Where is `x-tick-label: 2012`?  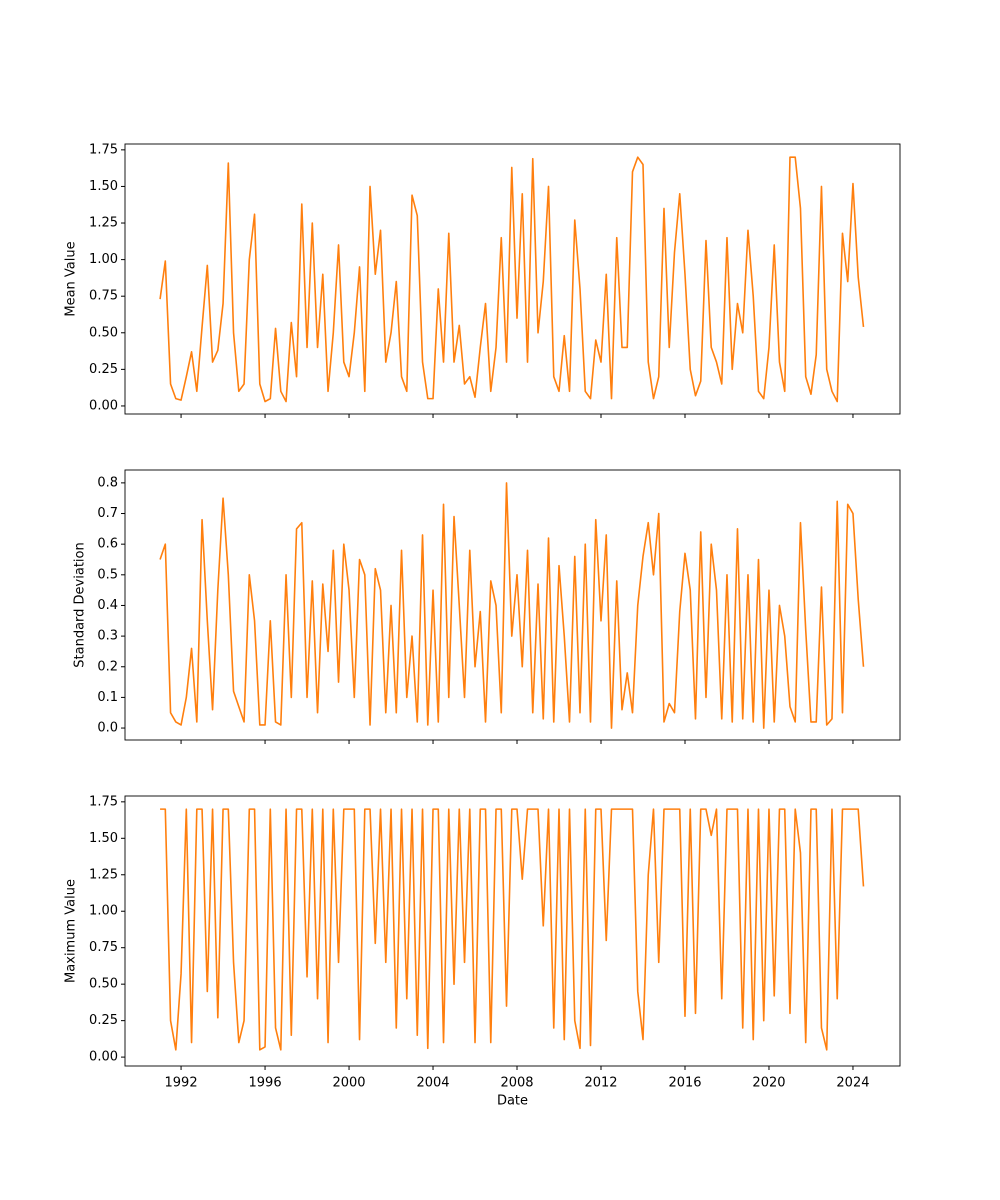 x-tick-label: 2012 is located at coordinates (600, 1083).